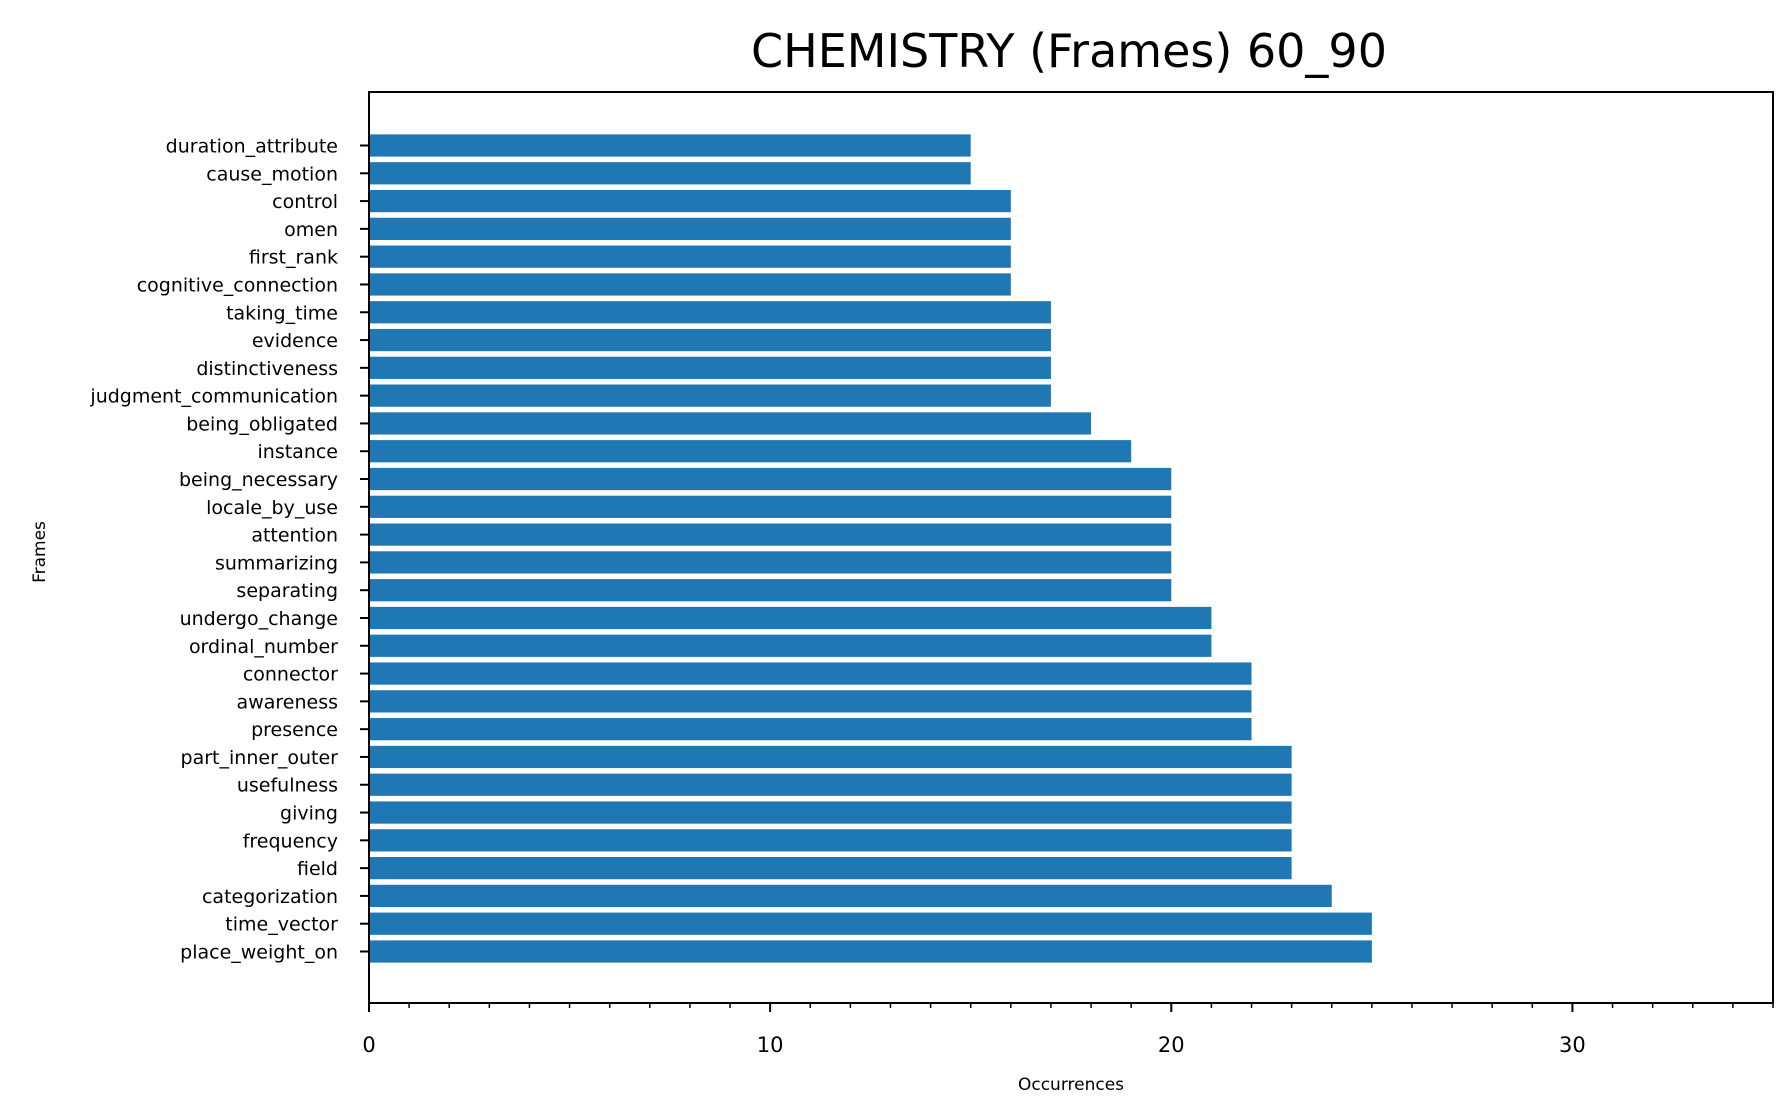 The image size is (1791, 1118). I want to click on y-tick-label: control, so click(305, 202).